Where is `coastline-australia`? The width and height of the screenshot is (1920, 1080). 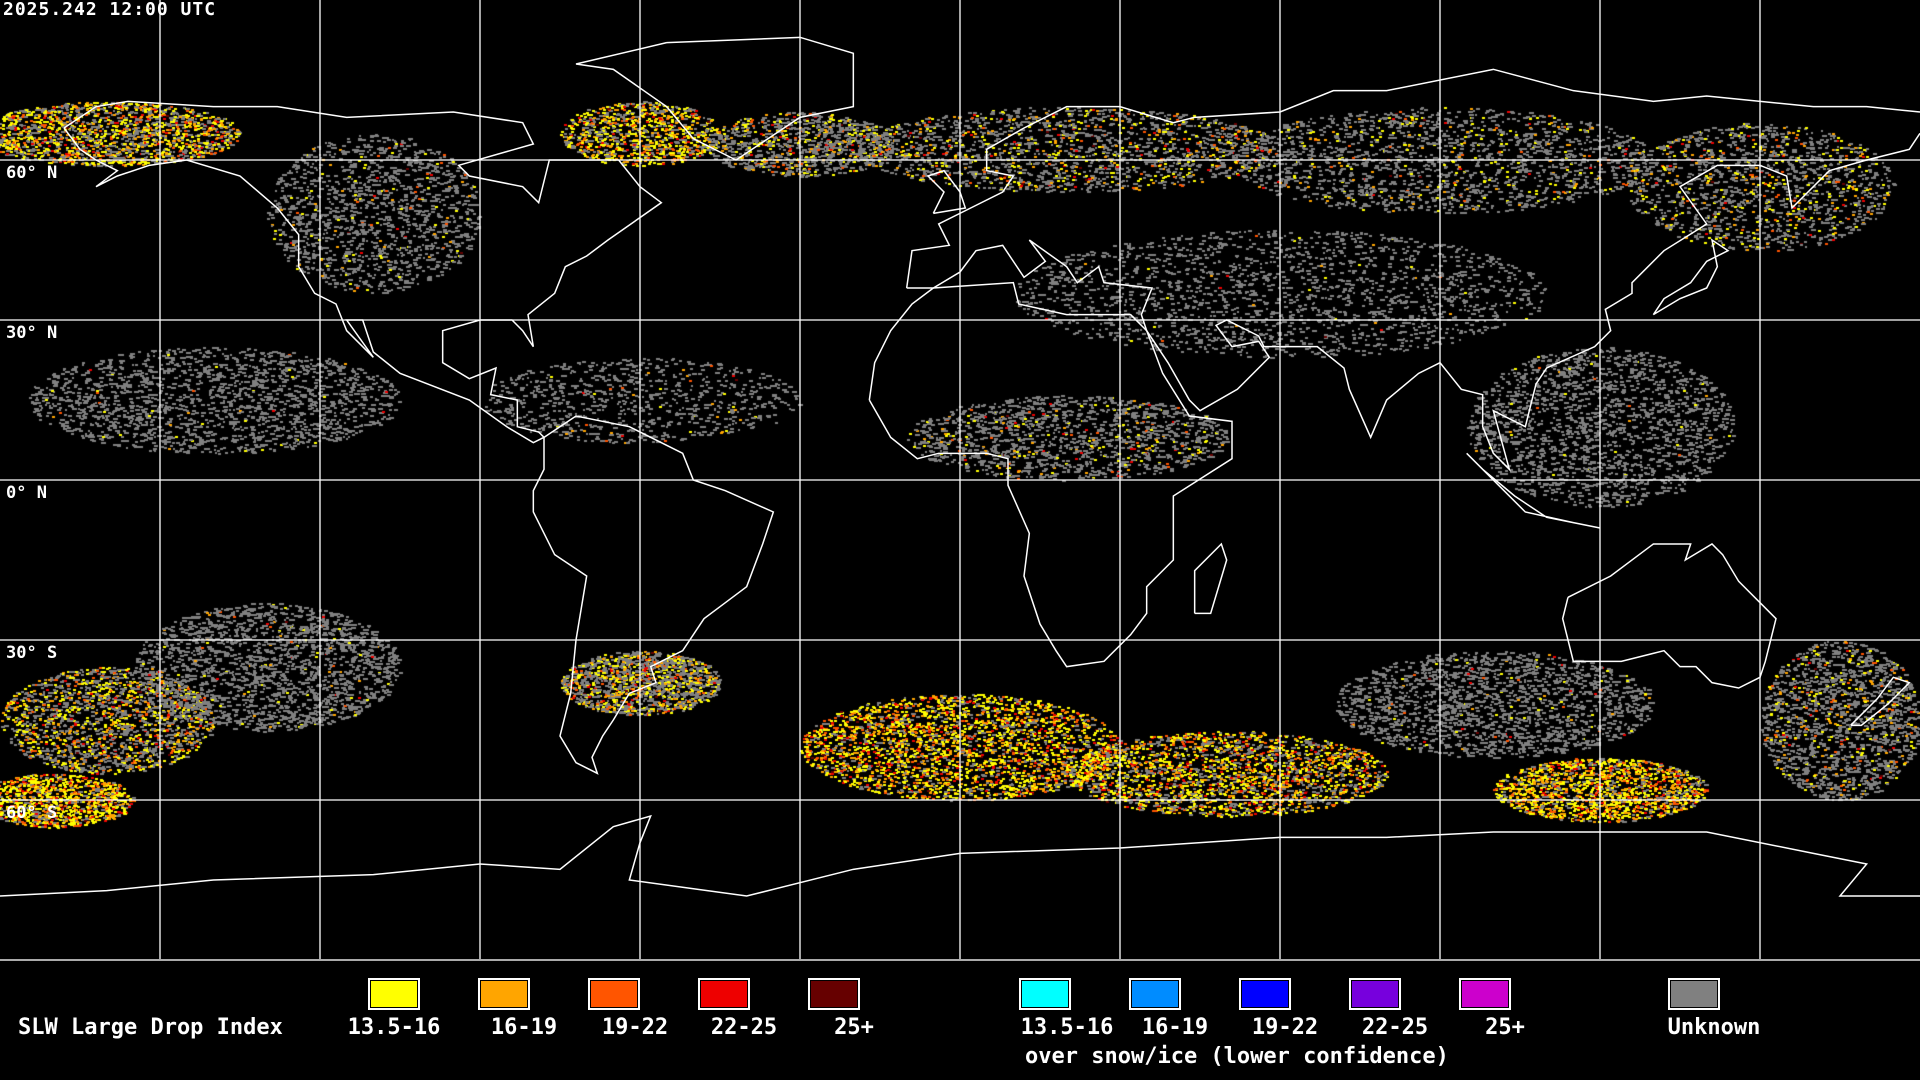 coastline-australia is located at coordinates (1669, 616).